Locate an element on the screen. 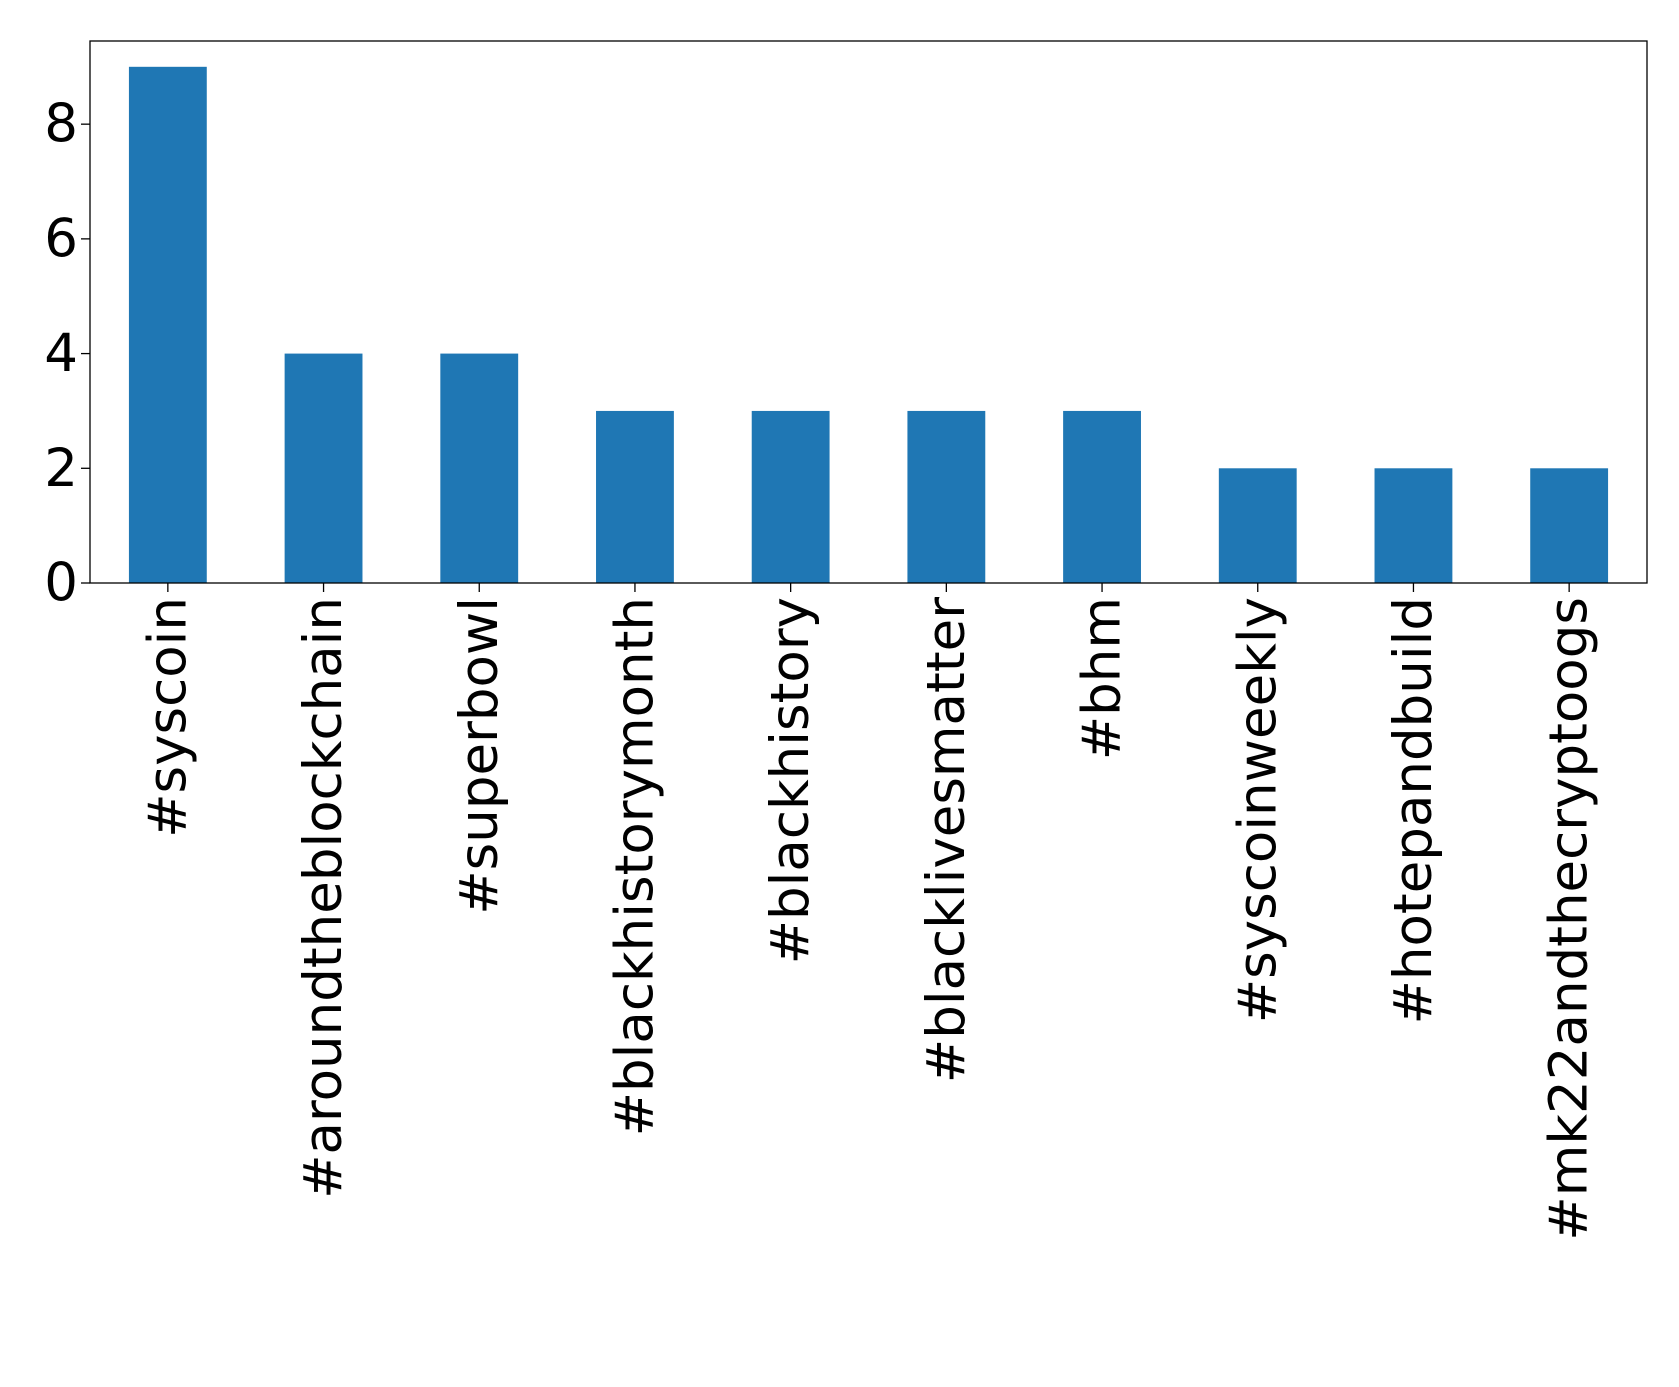  bar-blackhistorymonth is located at coordinates (635, 496).